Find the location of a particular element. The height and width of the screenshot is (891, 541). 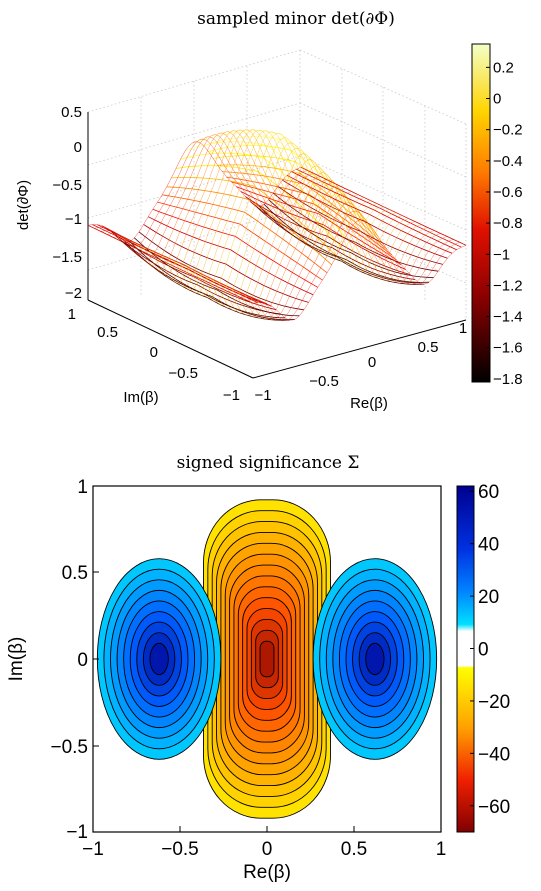

contour-colorbar-tick-label: −40 is located at coordinates (494, 754).